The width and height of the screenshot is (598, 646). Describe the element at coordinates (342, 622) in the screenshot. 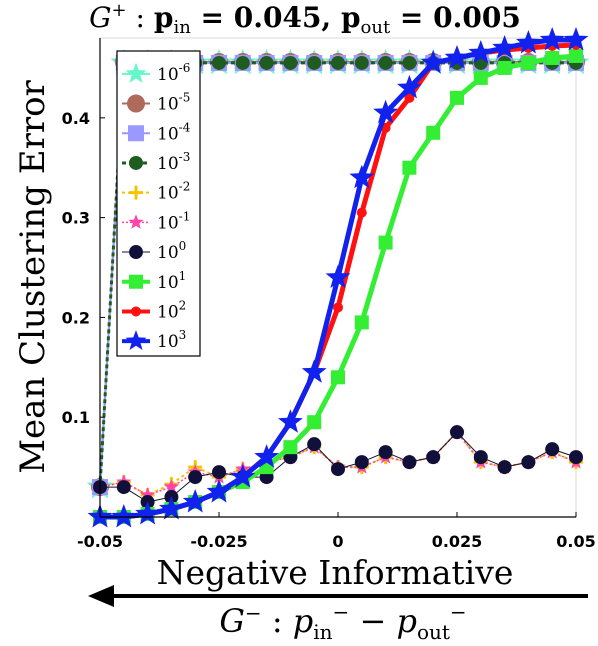

I see `graph-subcaption: G− : pin− − pout−` at that location.